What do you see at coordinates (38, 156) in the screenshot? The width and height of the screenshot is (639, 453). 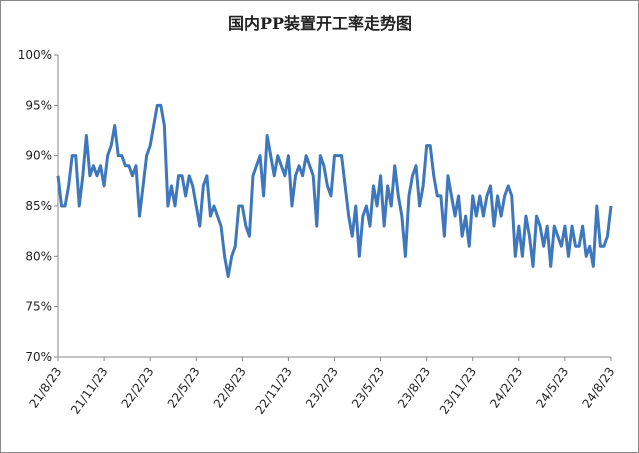 I see `y-tick-label: 90%` at bounding box center [38, 156].